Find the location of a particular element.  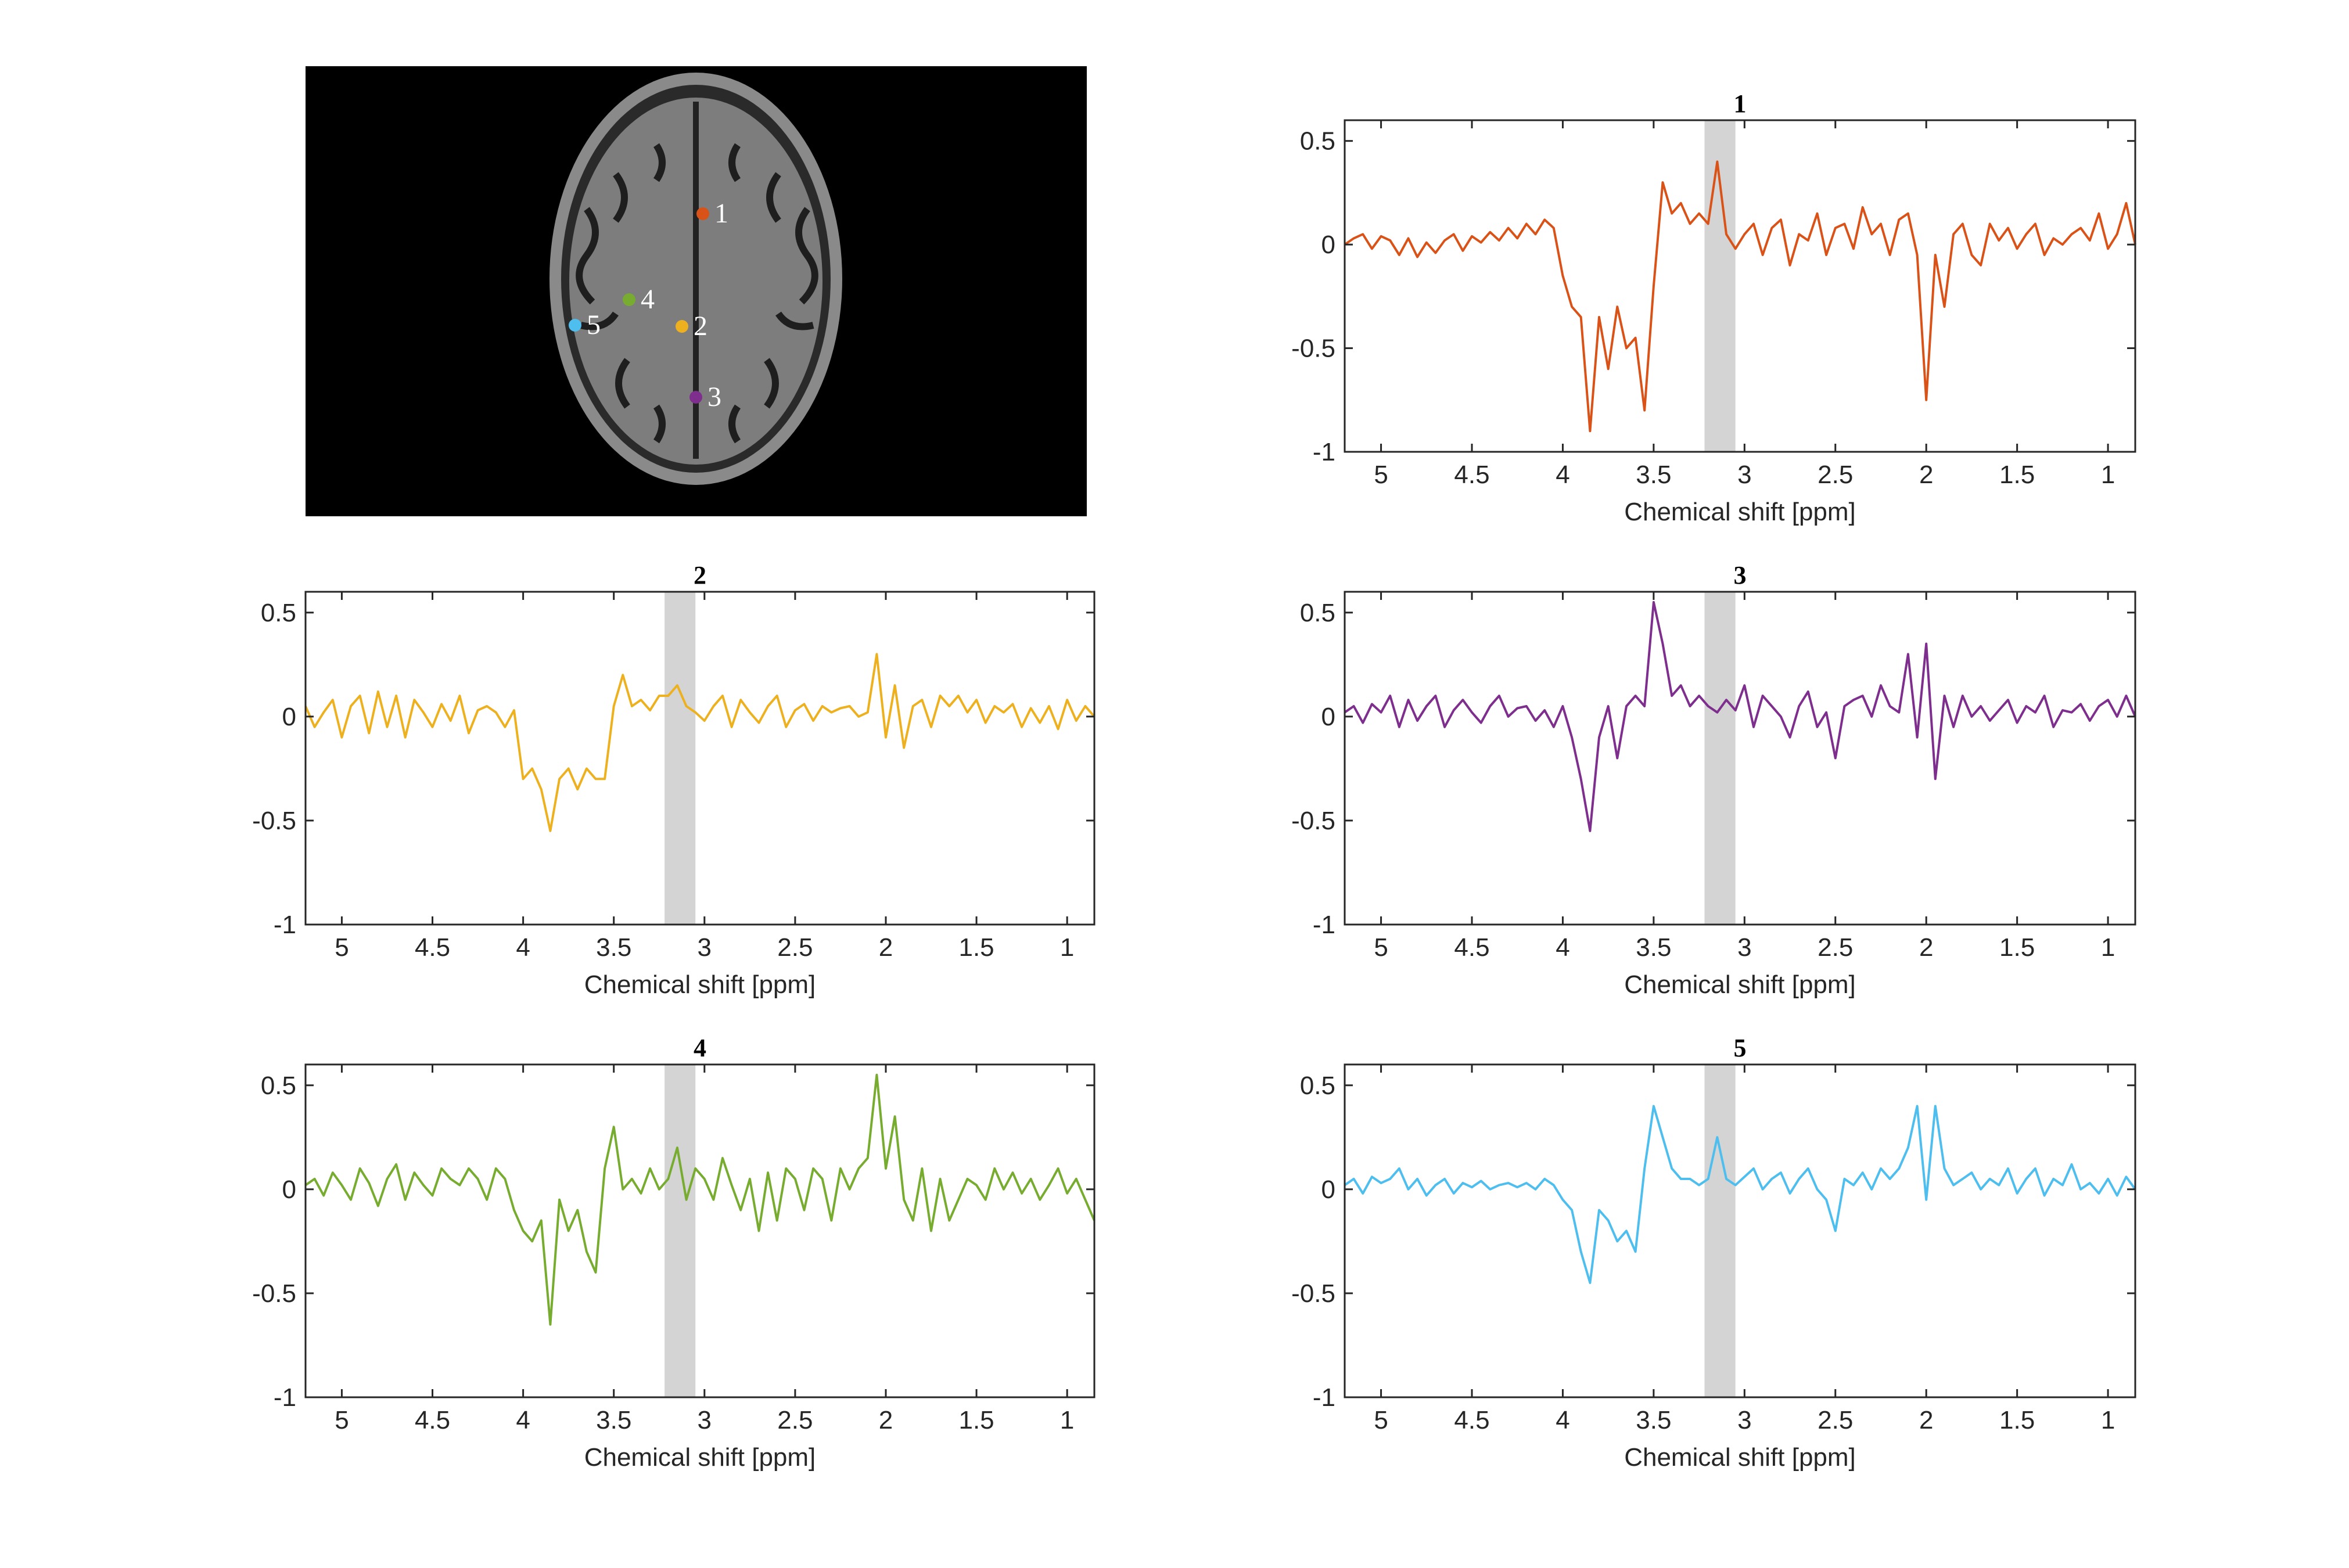

chart-title: 1 is located at coordinates (1741, 103).